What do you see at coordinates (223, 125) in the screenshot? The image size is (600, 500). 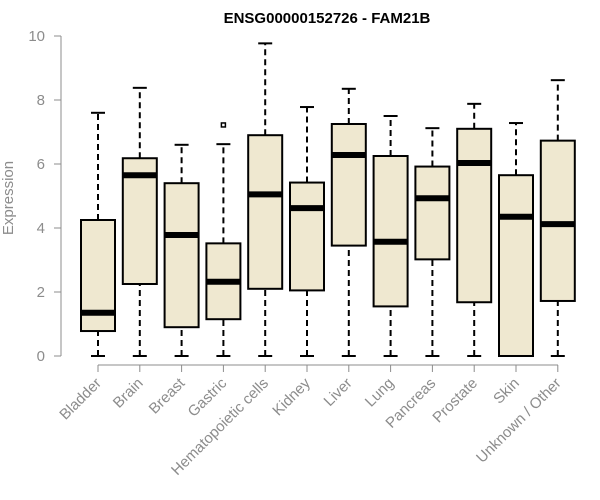 I see `outlier-point` at bounding box center [223, 125].